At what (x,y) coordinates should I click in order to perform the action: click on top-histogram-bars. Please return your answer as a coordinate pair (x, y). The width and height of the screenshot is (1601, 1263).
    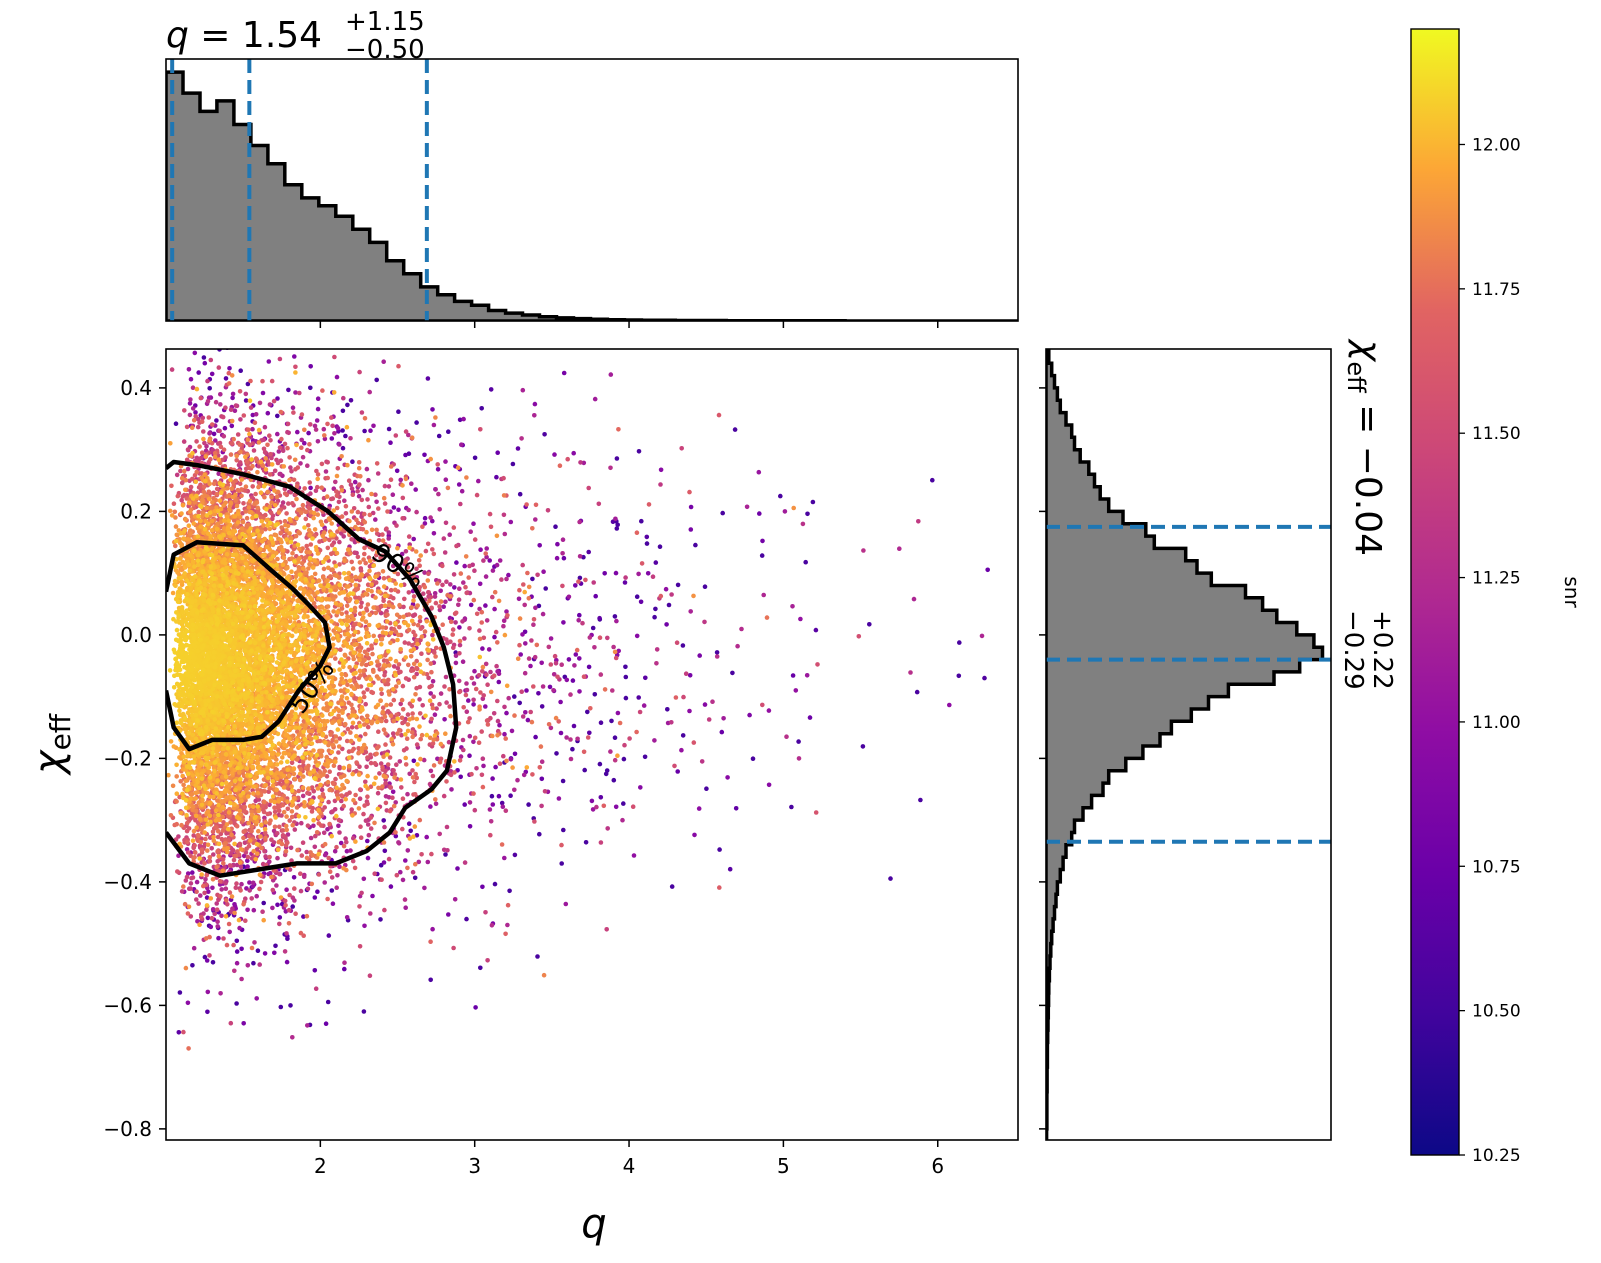
    Looking at the image, I should click on (592, 195).